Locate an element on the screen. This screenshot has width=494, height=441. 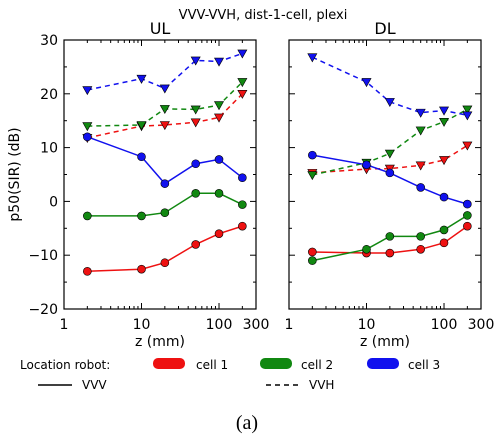
y-tick-label: −10 is located at coordinates (43, 256).